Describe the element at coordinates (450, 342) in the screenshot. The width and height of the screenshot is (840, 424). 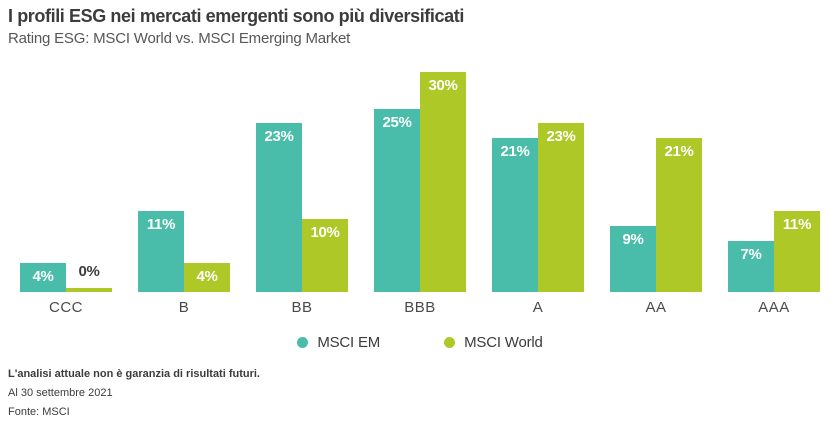
I see `legend-dot-msci-world` at that location.